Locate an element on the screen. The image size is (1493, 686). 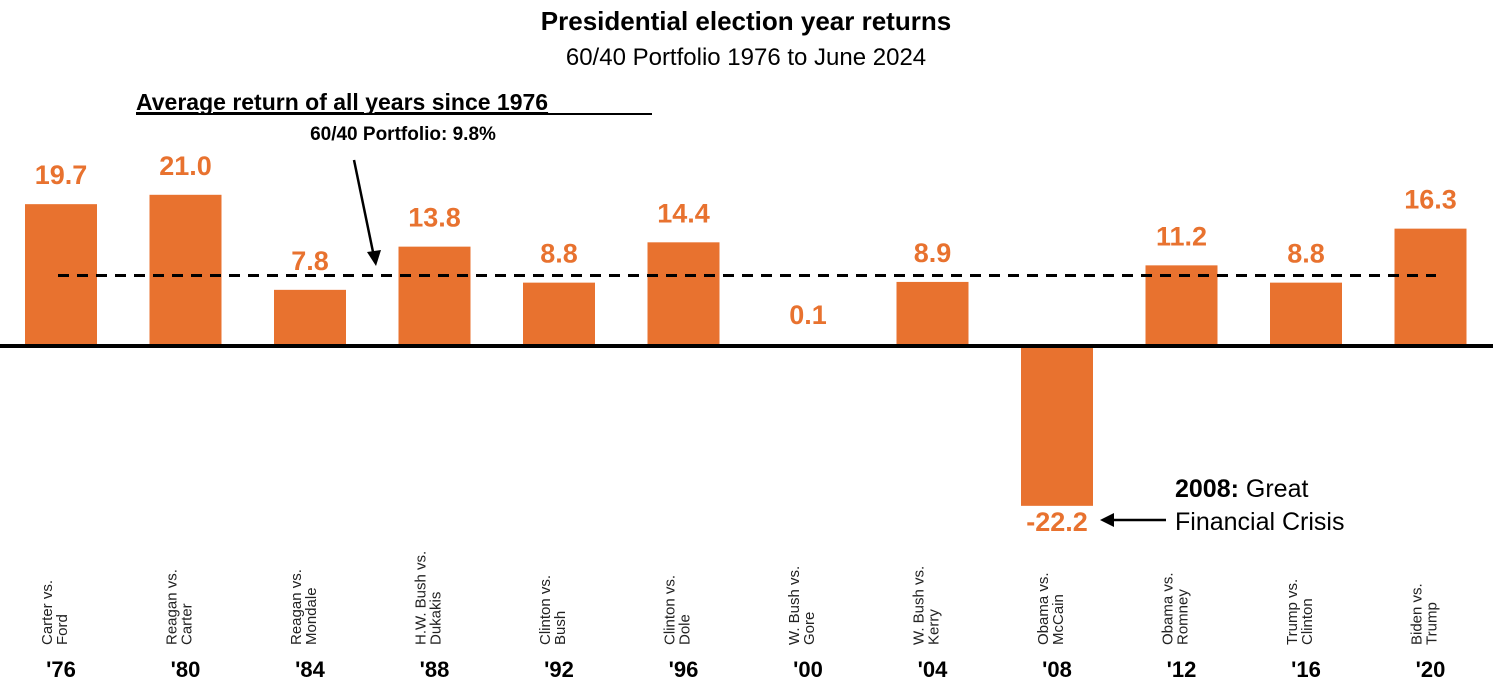
year-label: '04 is located at coordinates (933, 669).